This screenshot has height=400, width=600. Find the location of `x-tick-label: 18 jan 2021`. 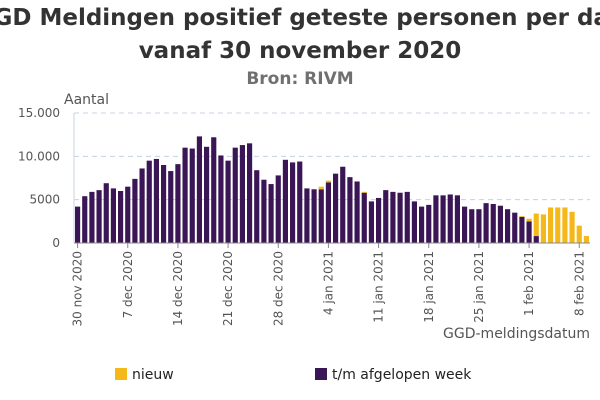

x-tick-label: 18 jan 2021 is located at coordinates (429, 287).